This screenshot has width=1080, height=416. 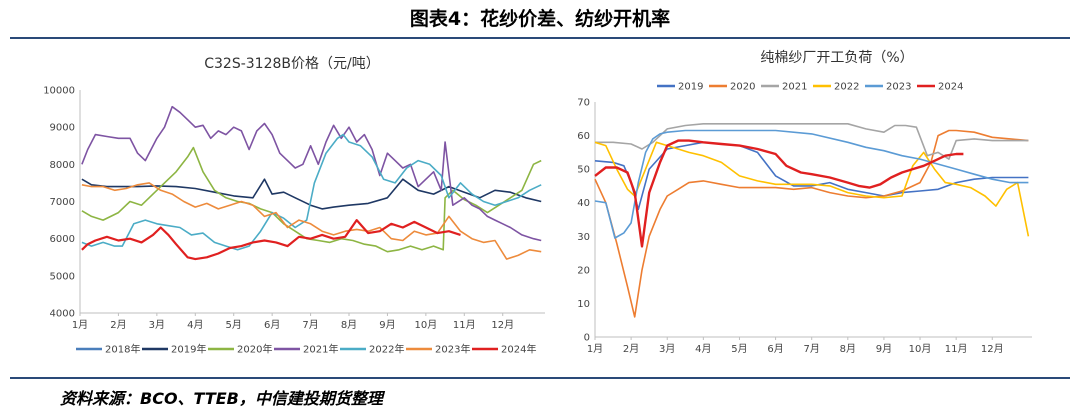 I want to click on series-line-2023年, so click(x=311, y=221).